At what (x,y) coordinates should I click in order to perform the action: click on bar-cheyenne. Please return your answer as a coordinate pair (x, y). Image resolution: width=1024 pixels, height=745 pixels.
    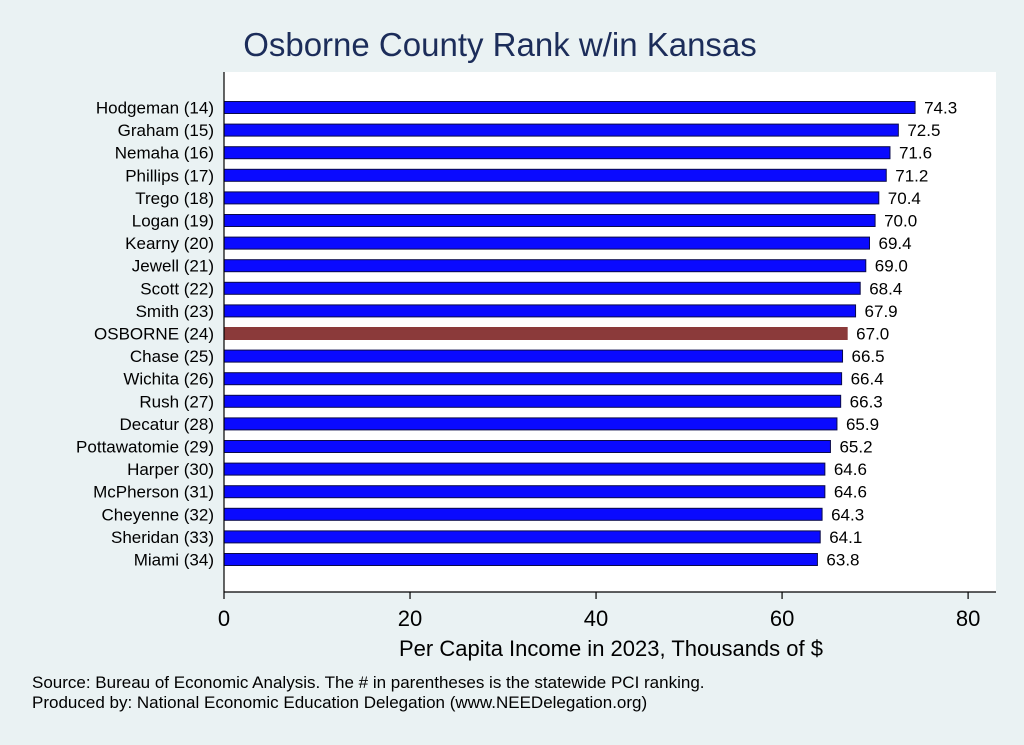
    Looking at the image, I should click on (523, 514).